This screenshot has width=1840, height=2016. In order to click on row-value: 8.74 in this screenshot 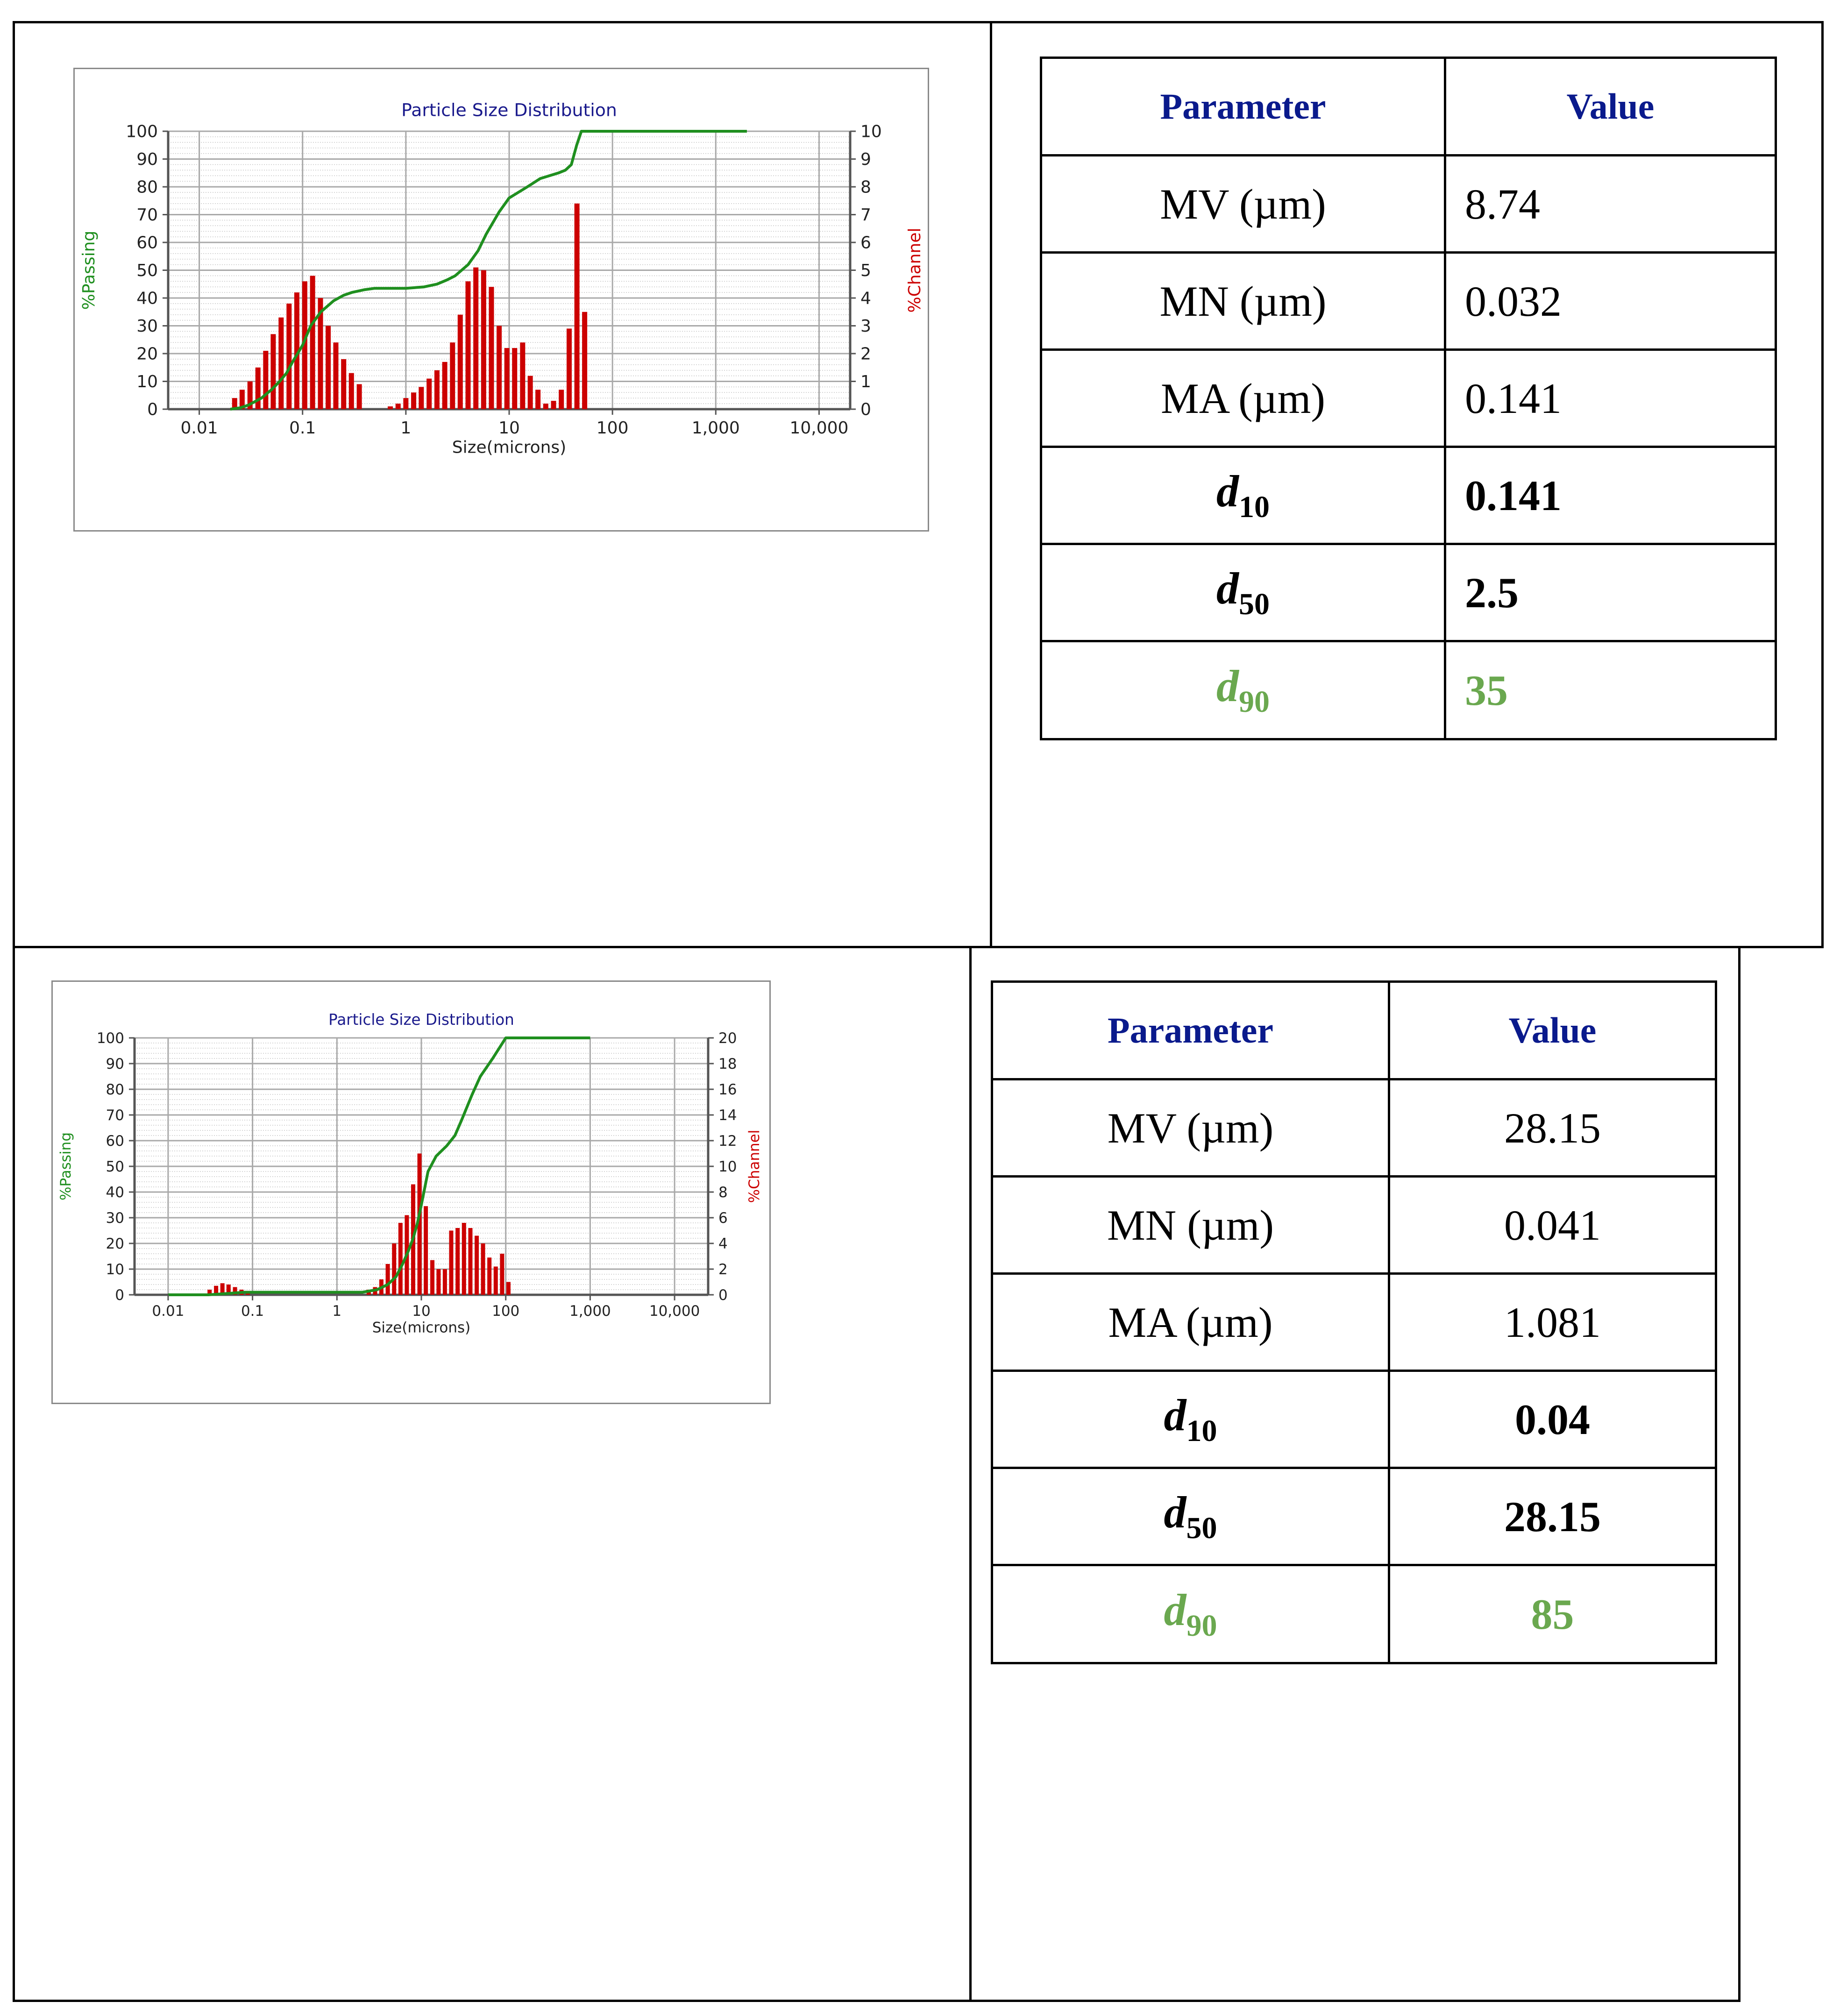, I will do `click(1610, 204)`.